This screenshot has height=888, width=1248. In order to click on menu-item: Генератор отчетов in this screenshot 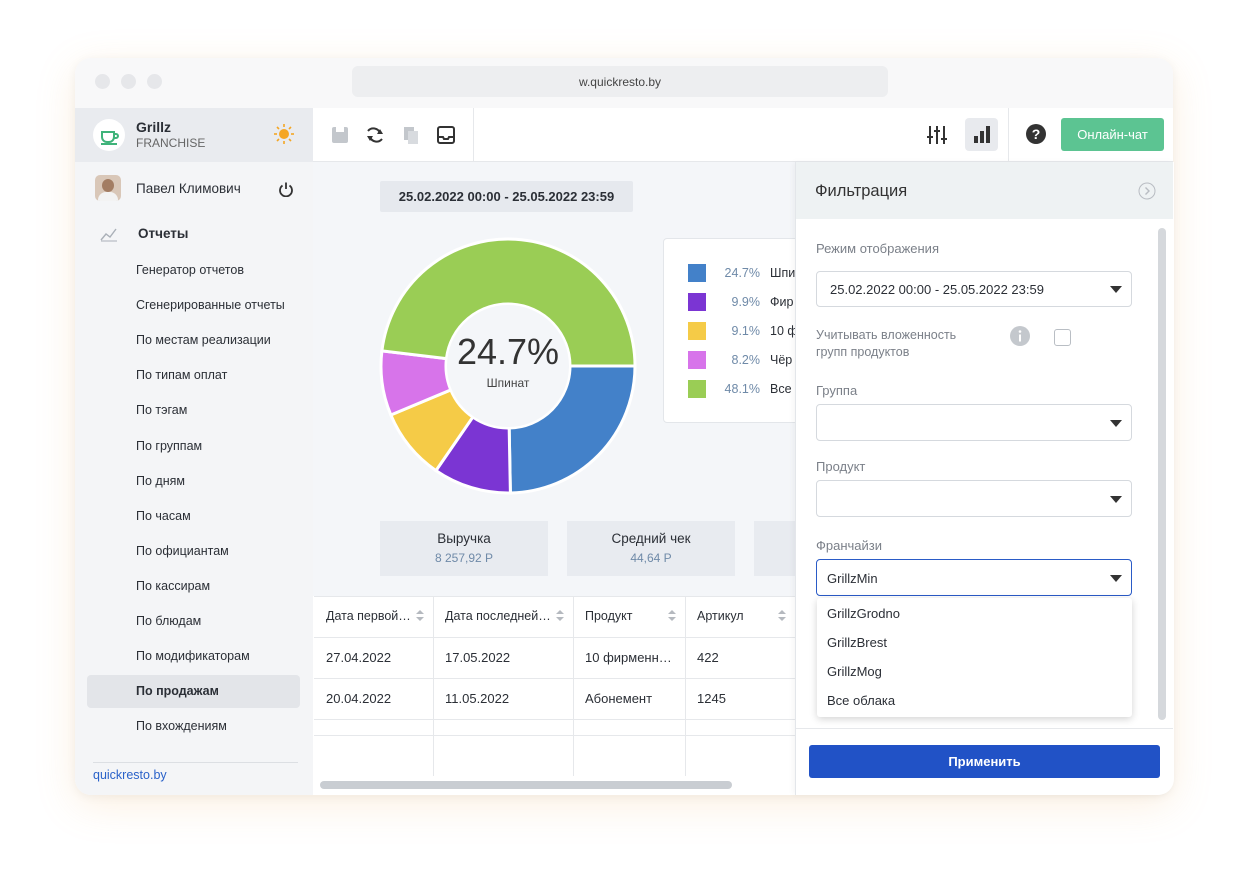, I will do `click(190, 270)`.